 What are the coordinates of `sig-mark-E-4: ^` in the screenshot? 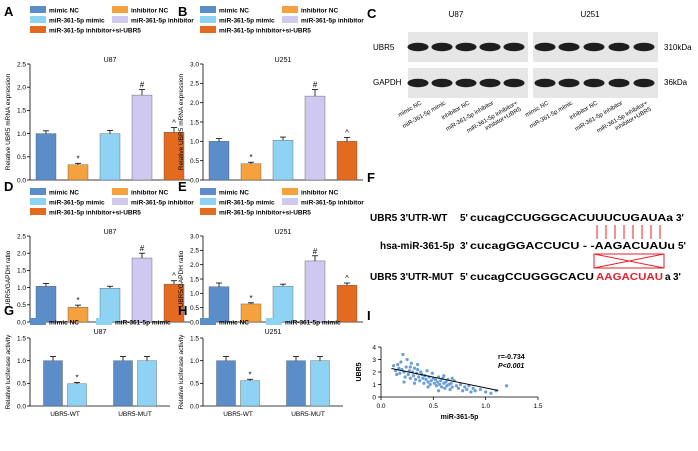 It's located at (347, 278).